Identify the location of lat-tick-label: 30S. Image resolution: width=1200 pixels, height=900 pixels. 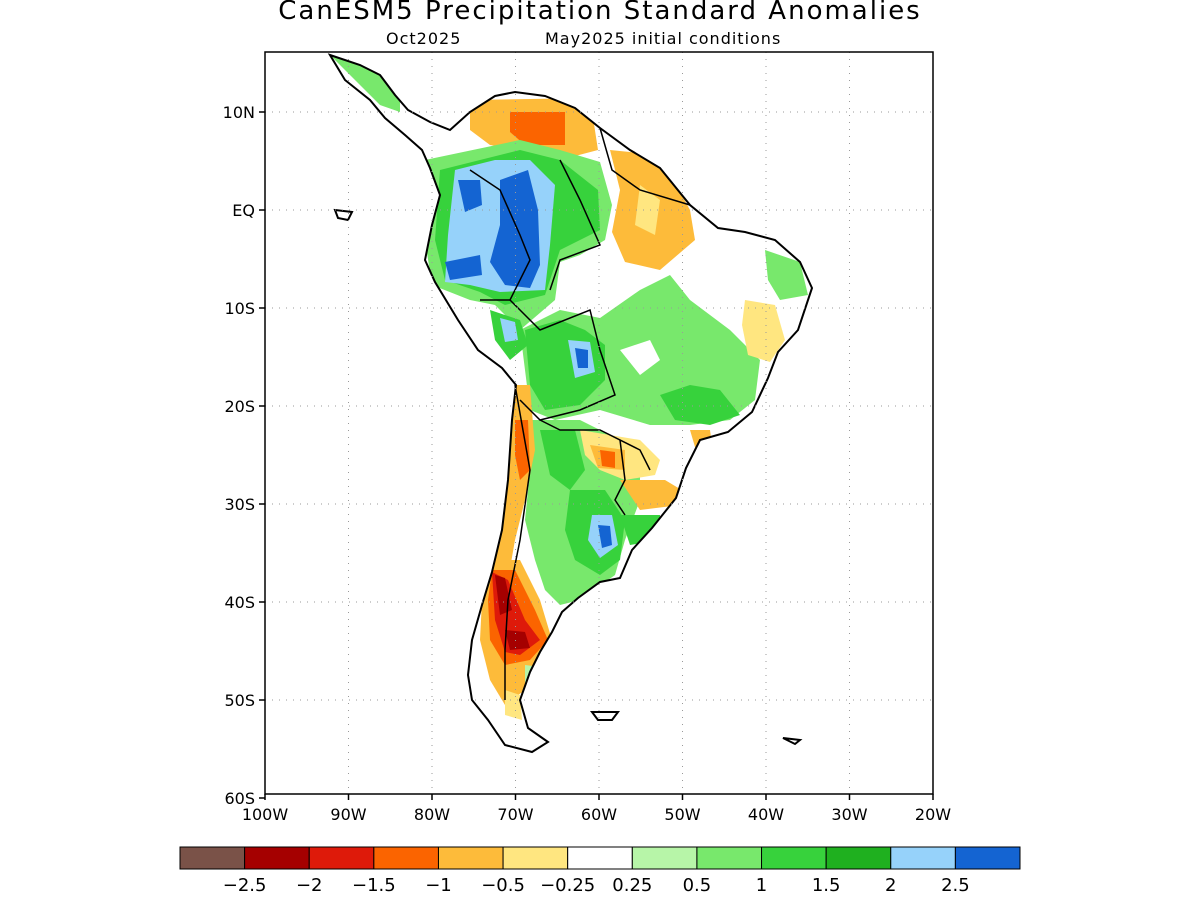
(239, 504).